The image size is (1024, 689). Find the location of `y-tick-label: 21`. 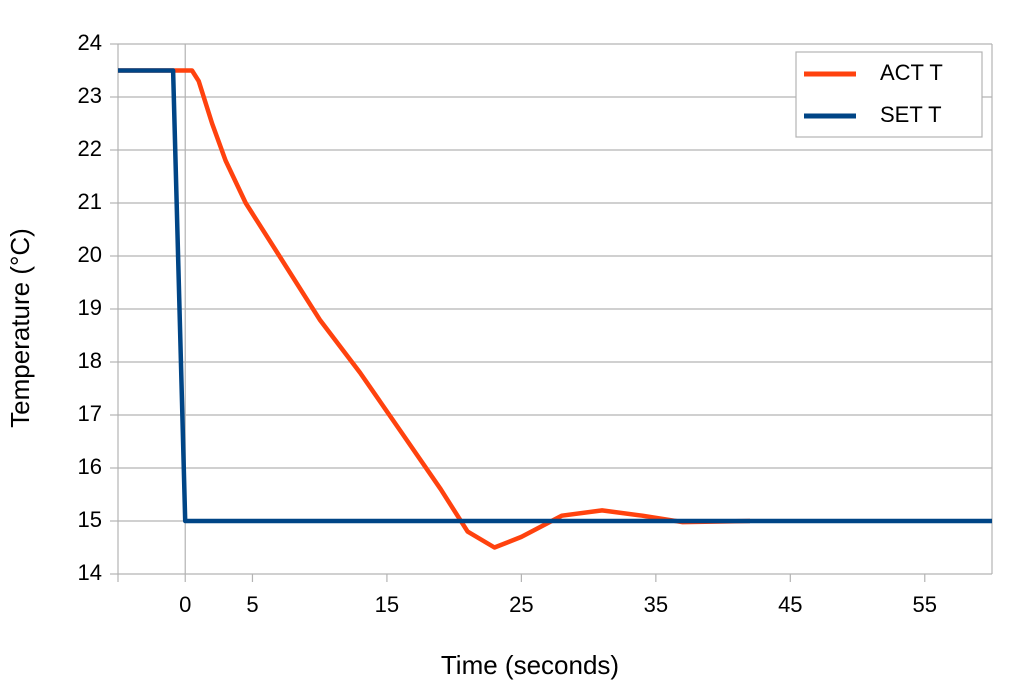

y-tick-label: 21 is located at coordinates (90, 201).